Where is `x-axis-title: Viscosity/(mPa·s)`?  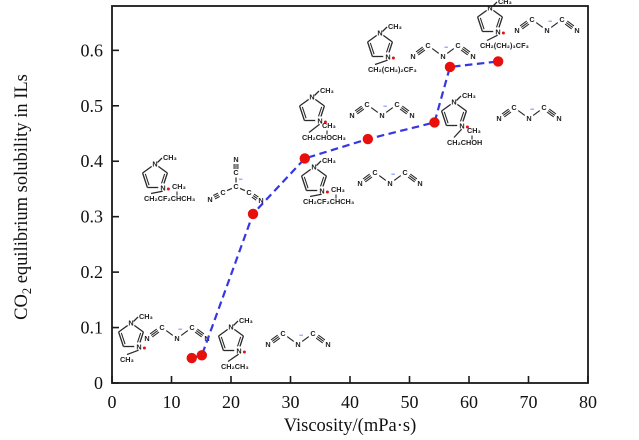 x-axis-title: Viscosity/(mPa·s) is located at coordinates (350, 426).